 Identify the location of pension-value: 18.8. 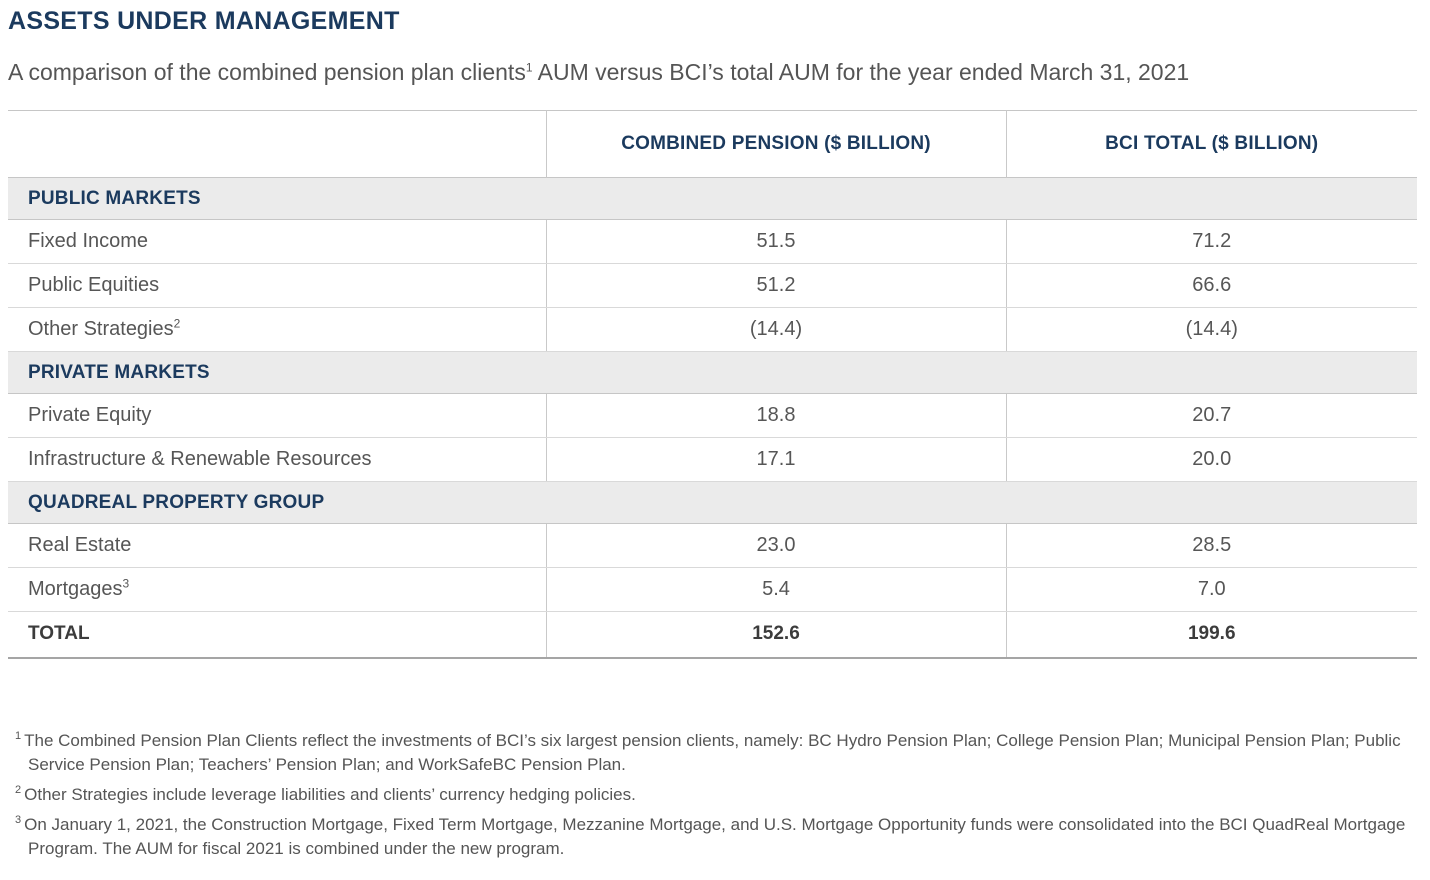
(776, 415).